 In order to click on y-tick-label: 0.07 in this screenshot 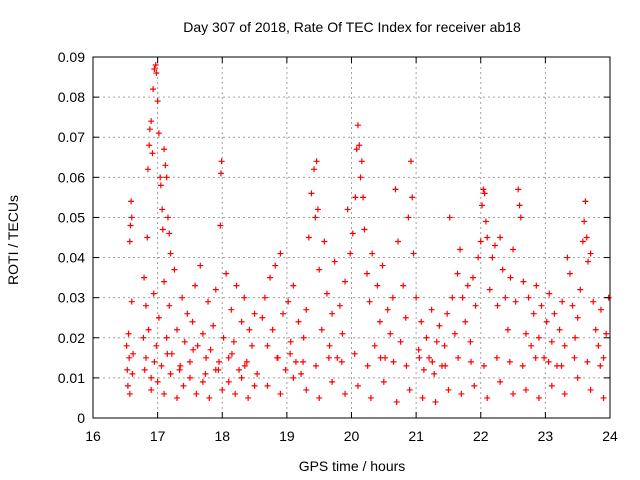, I will do `click(71, 137)`.